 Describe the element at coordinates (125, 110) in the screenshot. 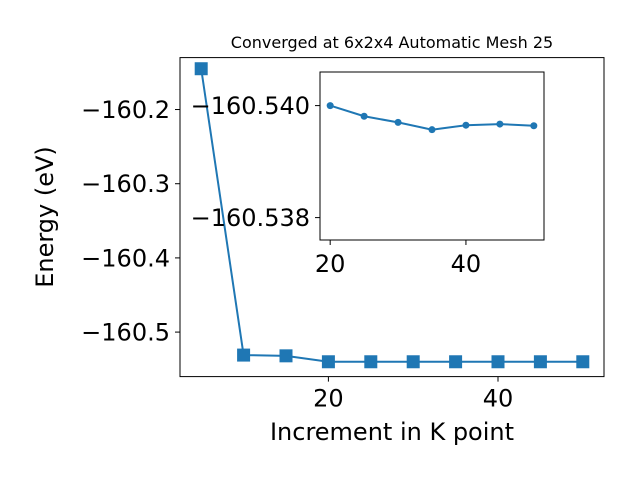

I see `main-y-tick-label: −160.2` at that location.